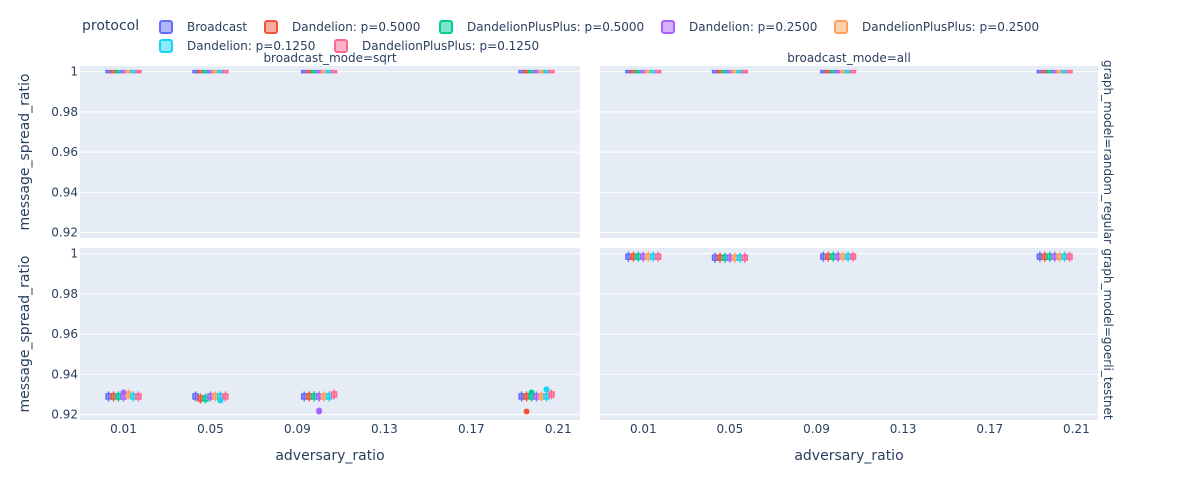 This screenshot has height=500, width=1200. Describe the element at coordinates (329, 456) in the screenshot. I see `x-axis-title-left: adversary_ratio` at that location.